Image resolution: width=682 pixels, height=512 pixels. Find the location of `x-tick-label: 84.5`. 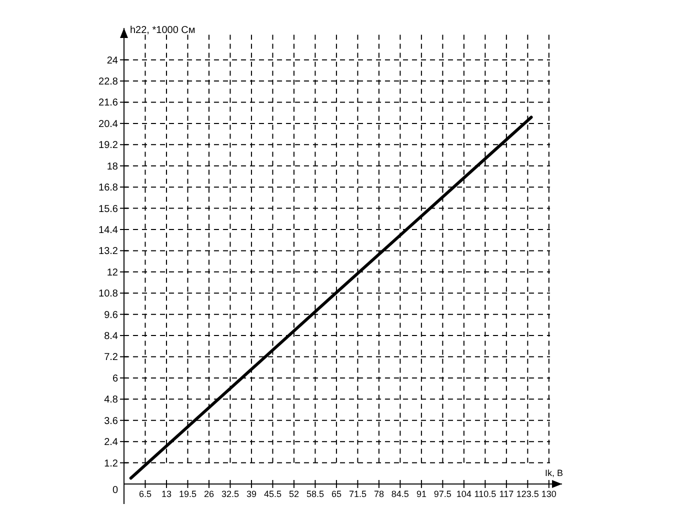

x-tick-label: 84.5 is located at coordinates (400, 494).